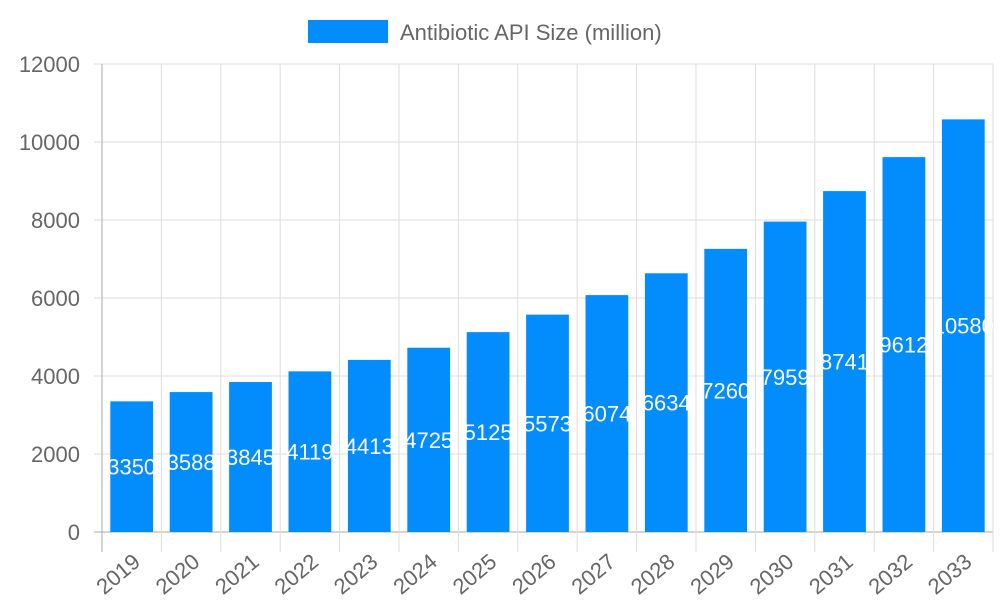 The width and height of the screenshot is (1000, 600). I want to click on x-tick-label: 2023, so click(356, 574).